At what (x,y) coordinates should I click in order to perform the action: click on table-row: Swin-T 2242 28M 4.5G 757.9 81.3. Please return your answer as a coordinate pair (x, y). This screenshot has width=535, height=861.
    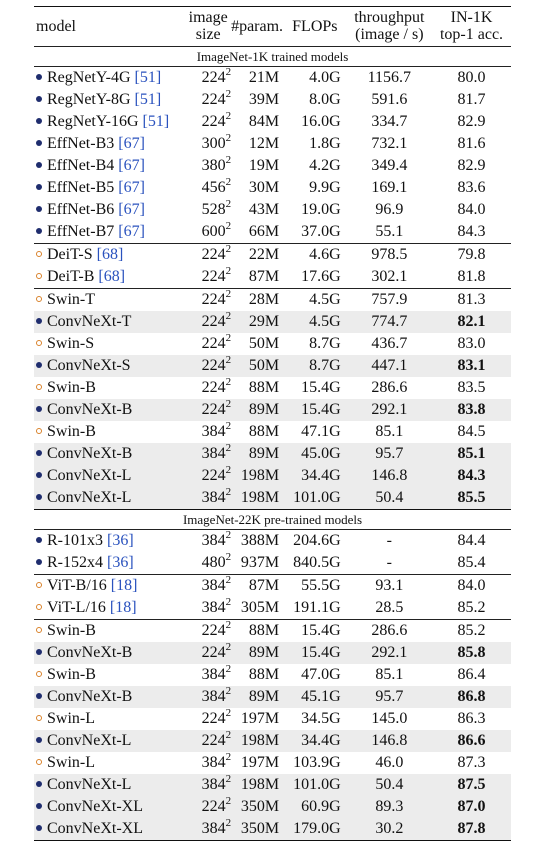
    Looking at the image, I should click on (272, 299).